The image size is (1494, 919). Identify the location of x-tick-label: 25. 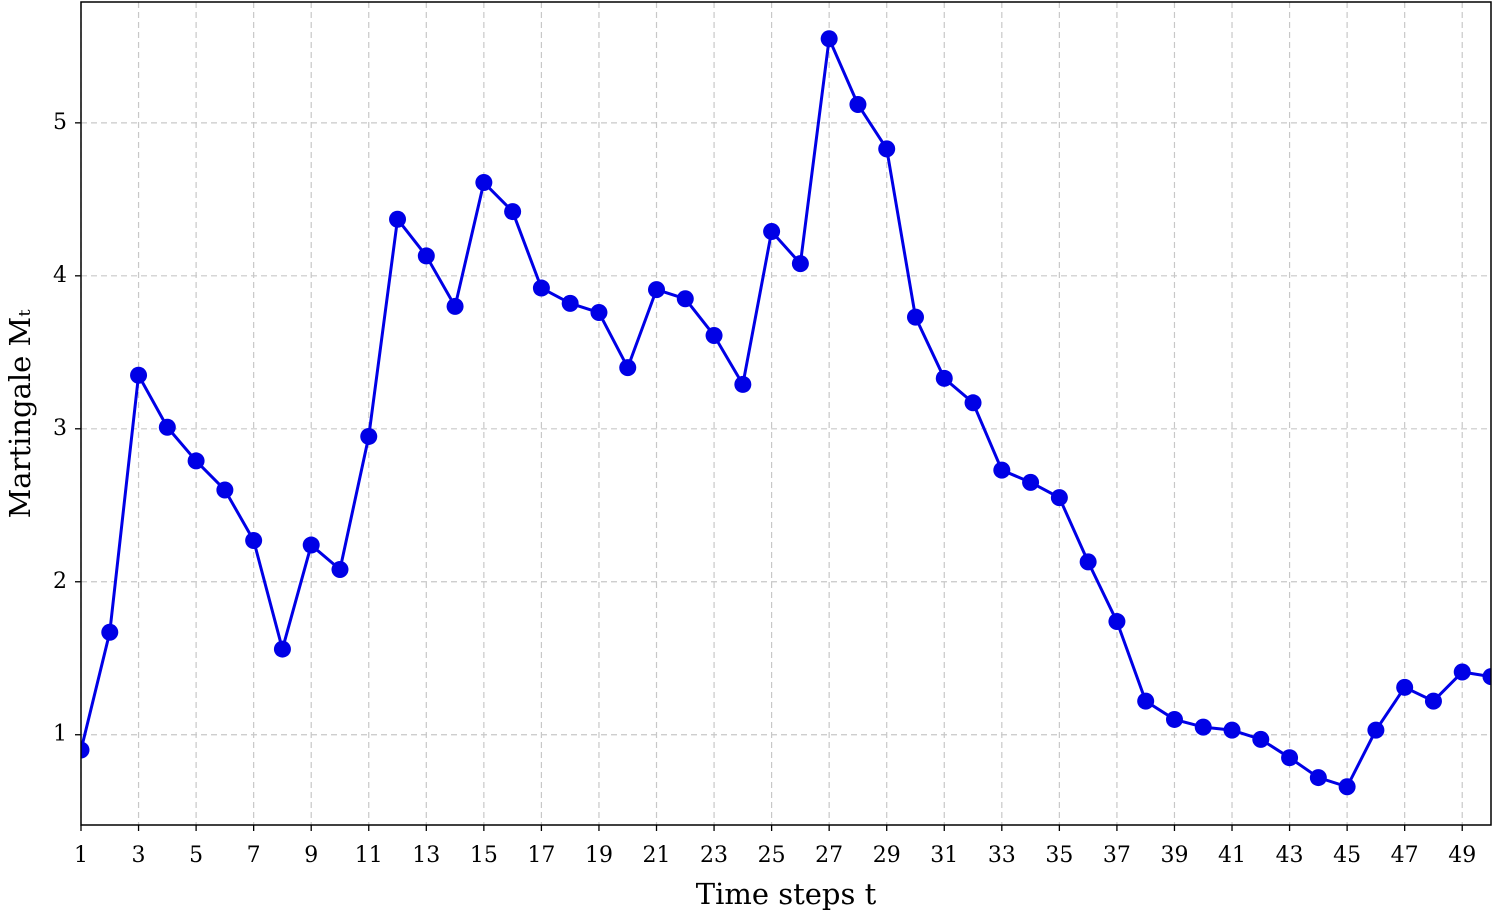
(772, 855).